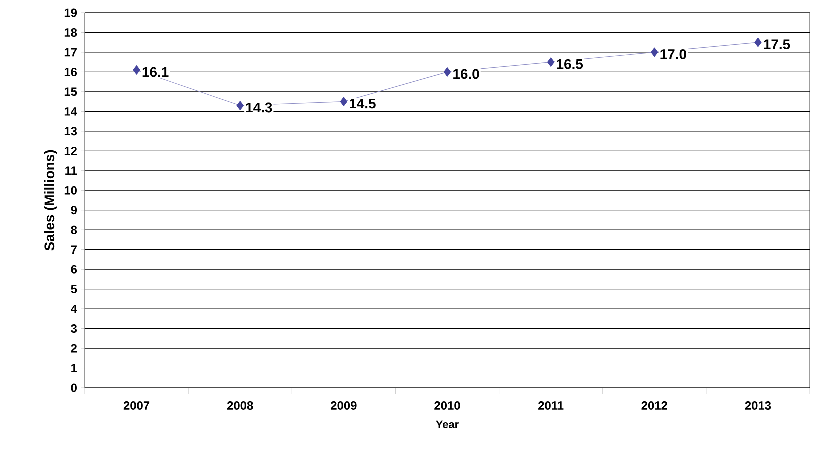  What do you see at coordinates (75, 368) in the screenshot?
I see `y-tick-label: 1` at bounding box center [75, 368].